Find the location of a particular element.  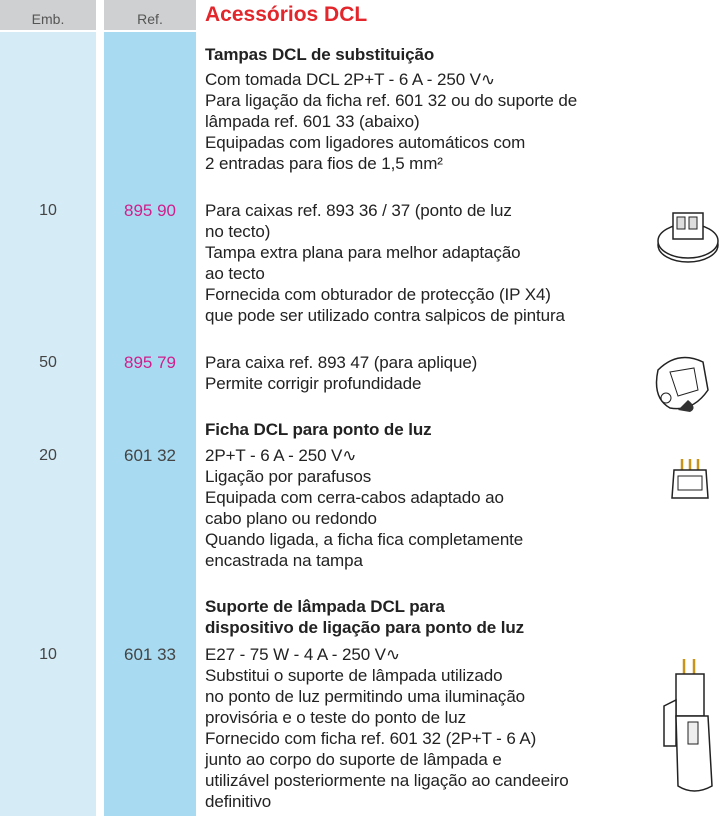

icon-cover-wall is located at coordinates (682, 384).